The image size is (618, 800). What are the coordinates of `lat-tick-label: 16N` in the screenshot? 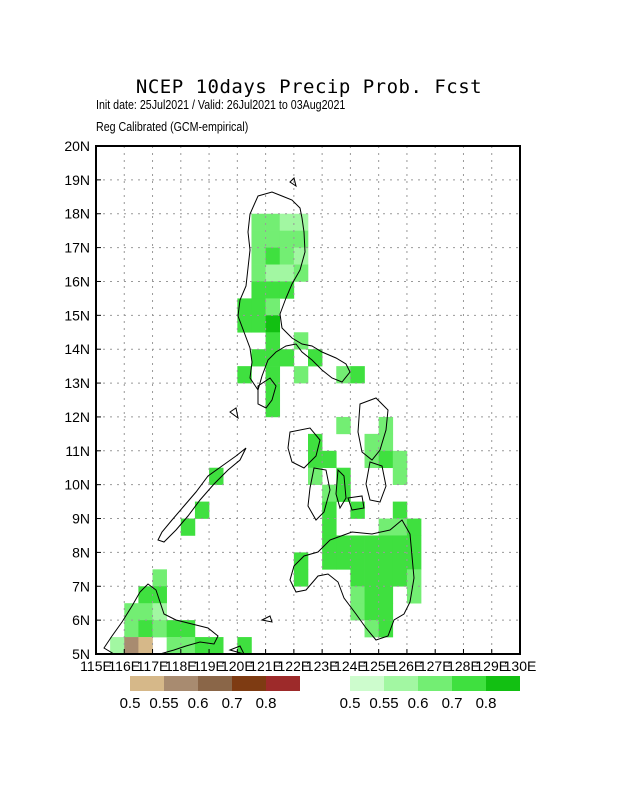 It's located at (77, 281).